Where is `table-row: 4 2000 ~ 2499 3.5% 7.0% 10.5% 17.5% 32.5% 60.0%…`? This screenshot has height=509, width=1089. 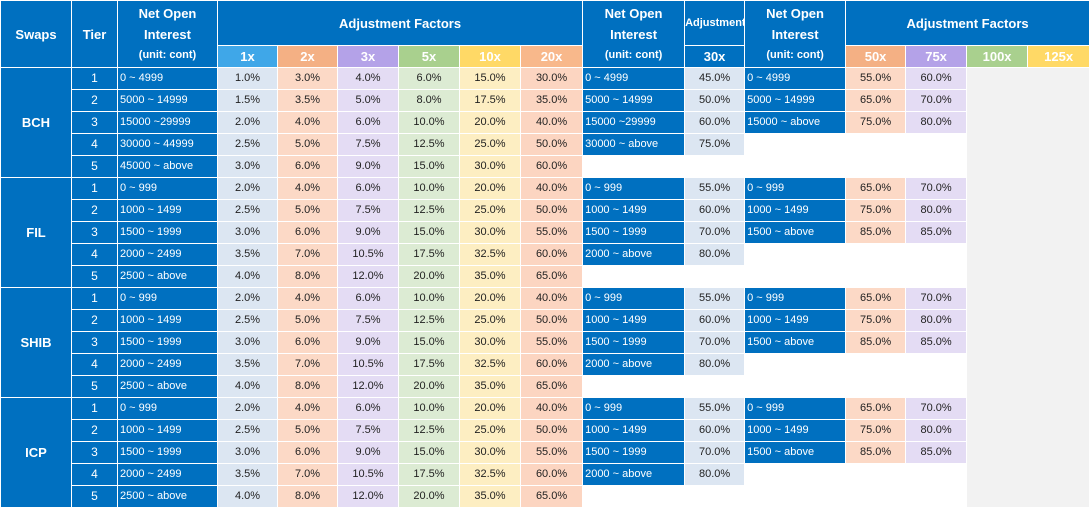
table-row: 4 2000 ~ 2499 3.5% 7.0% 10.5% 17.5% 32.5% 60.0%… is located at coordinates (545, 474).